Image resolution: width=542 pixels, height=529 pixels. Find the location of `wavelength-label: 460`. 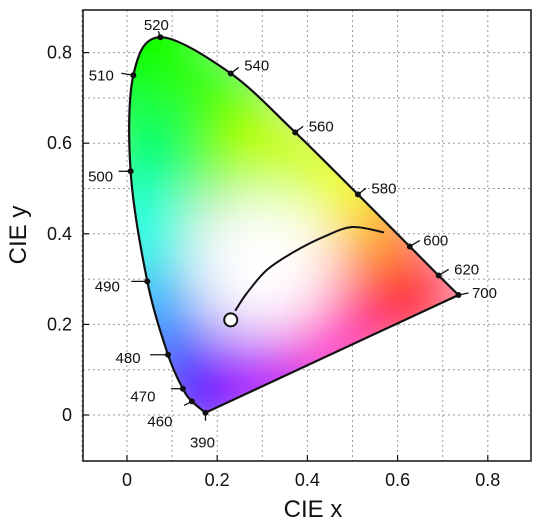

wavelength-label: 460 is located at coordinates (159, 421).